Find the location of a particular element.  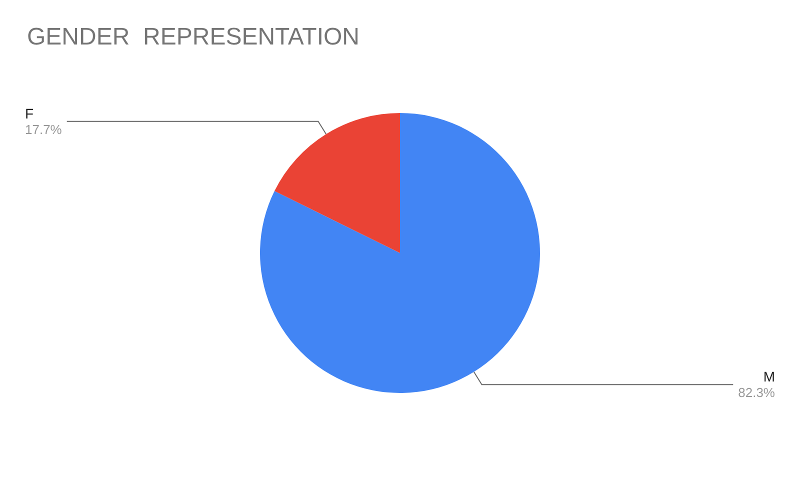

data-label: 82.3% is located at coordinates (757, 392).